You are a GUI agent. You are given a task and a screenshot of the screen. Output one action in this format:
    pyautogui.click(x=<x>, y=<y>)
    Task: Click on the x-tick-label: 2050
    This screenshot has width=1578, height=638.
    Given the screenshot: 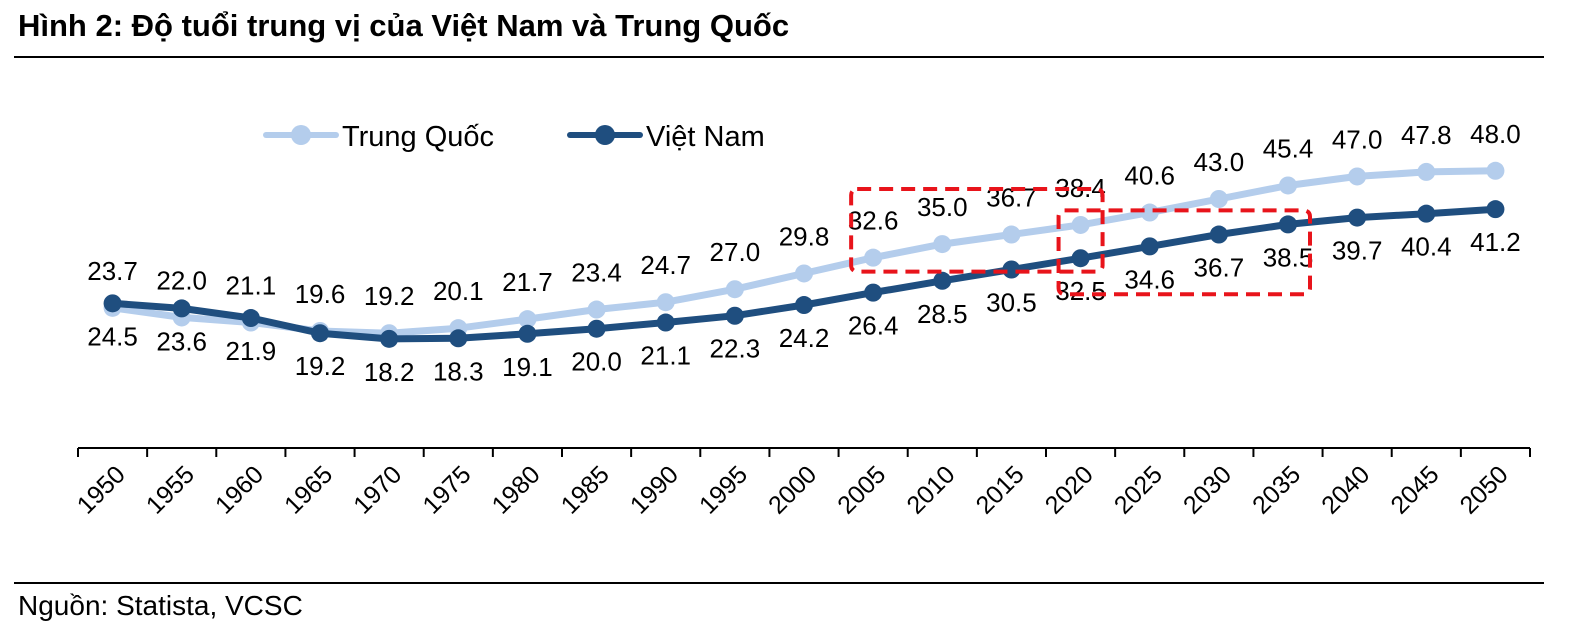 What is the action you would take?
    pyautogui.click(x=1484, y=489)
    